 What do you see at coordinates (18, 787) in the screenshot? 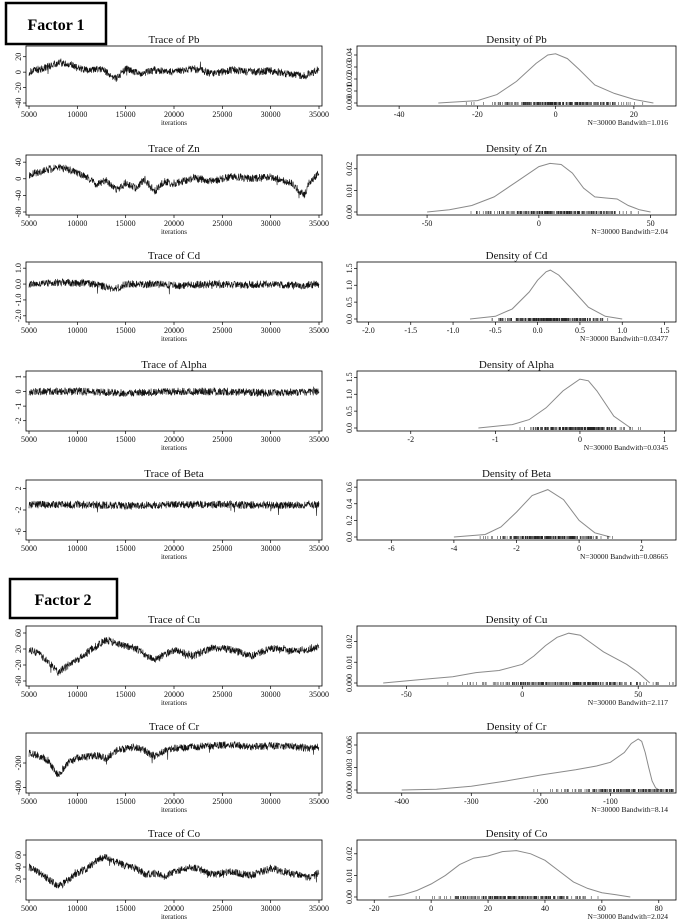
I see `y-tick-label: -400` at bounding box center [18, 787].